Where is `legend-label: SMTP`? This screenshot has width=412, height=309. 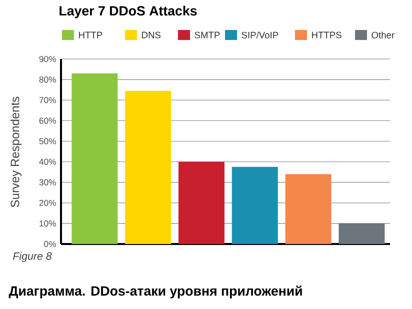
legend-label: SMTP is located at coordinates (207, 35).